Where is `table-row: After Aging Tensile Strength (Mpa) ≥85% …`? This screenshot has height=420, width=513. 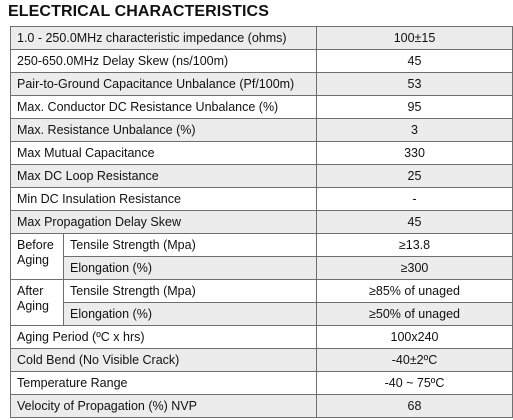 table-row: After Aging Tensile Strength (Mpa) ≥85% … is located at coordinates (261, 302).